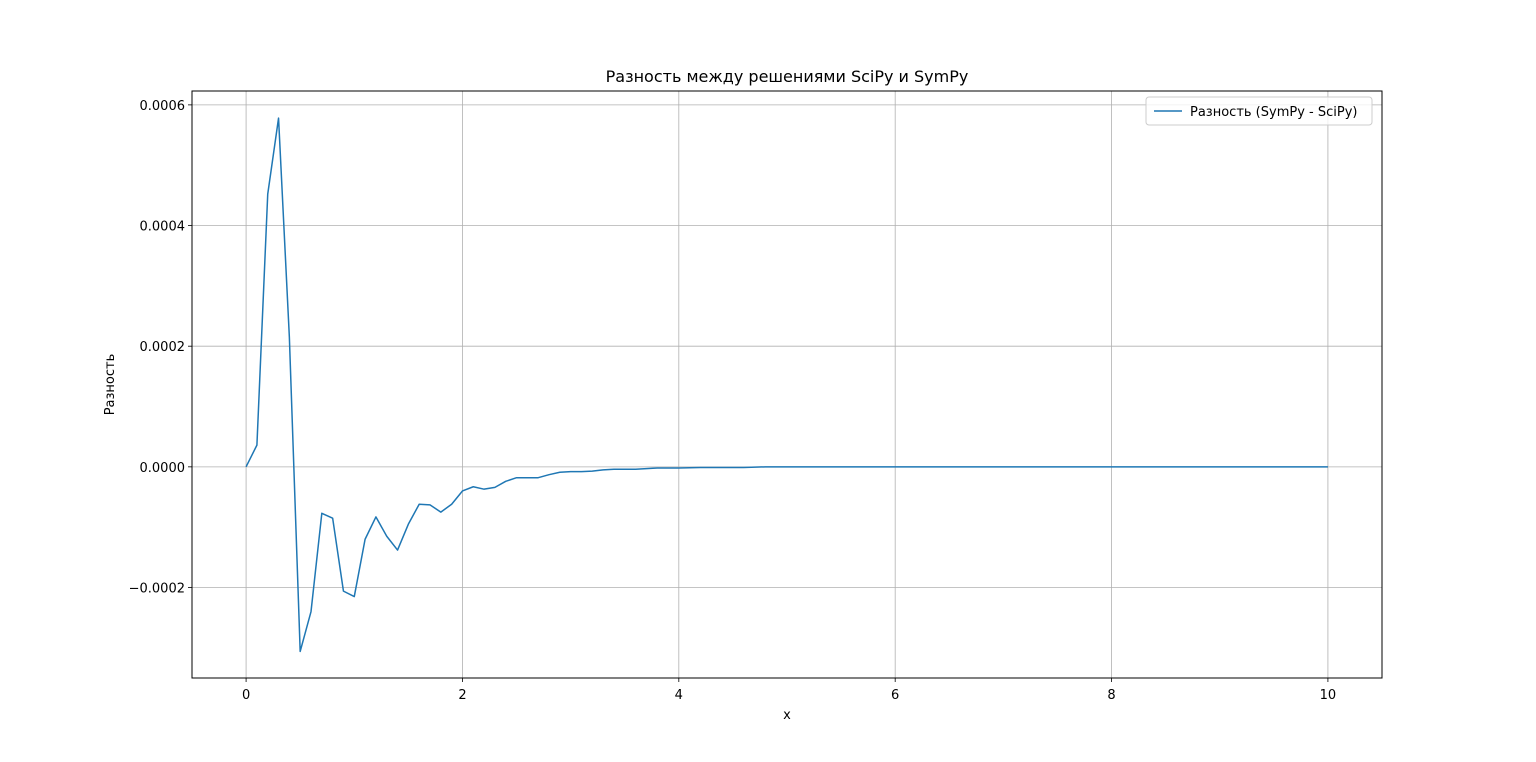  I want to click on x-axis: 0 2 4 6 8 10, so click(789, 690).